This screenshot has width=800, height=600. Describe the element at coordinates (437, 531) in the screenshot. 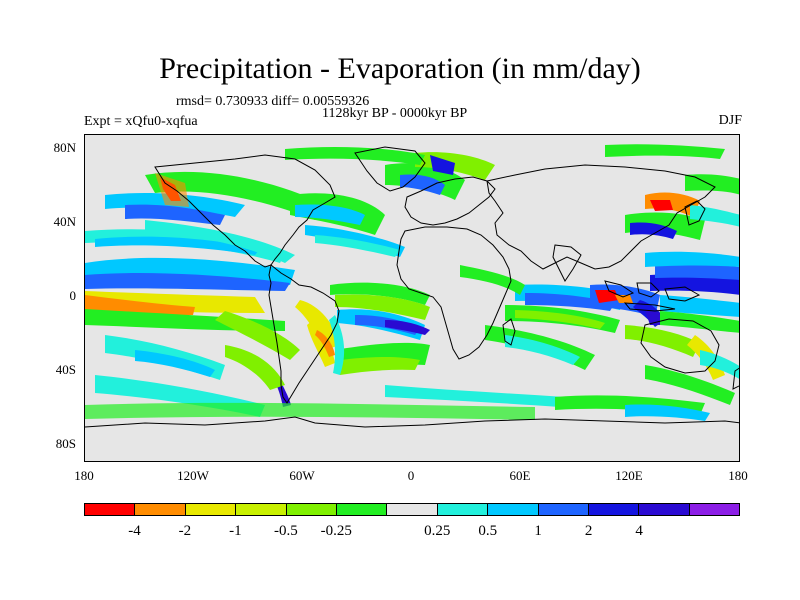

I see `colorbar-tick-label: 0.25` at that location.